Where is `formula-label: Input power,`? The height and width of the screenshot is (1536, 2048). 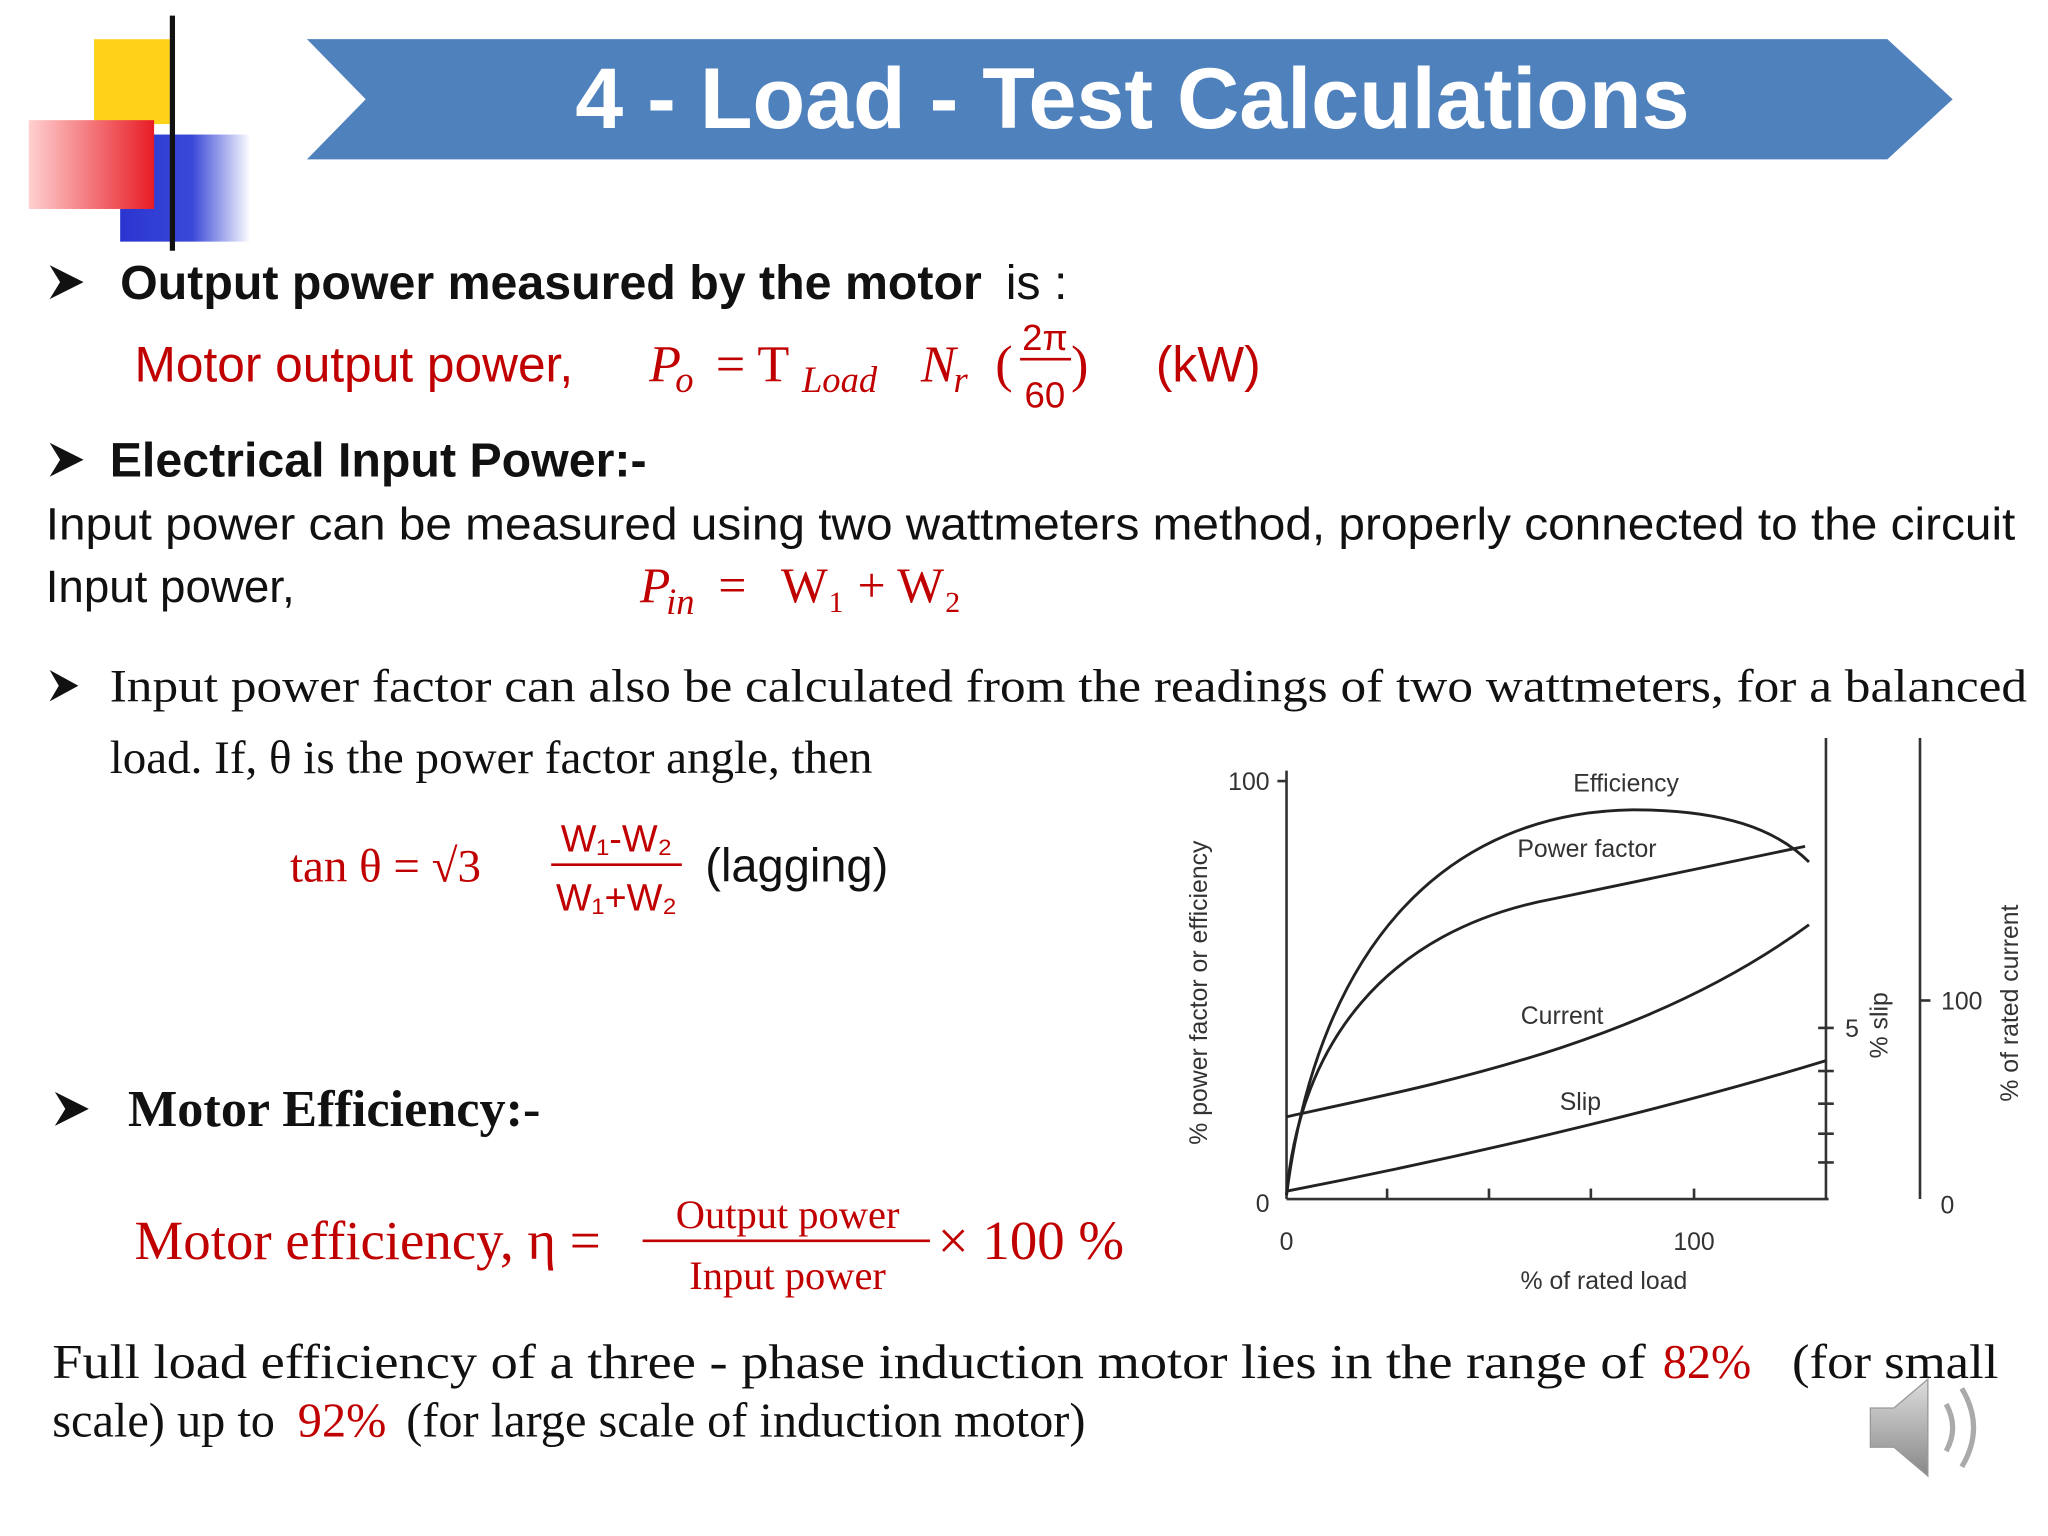 formula-label: Input power, is located at coordinates (170, 586).